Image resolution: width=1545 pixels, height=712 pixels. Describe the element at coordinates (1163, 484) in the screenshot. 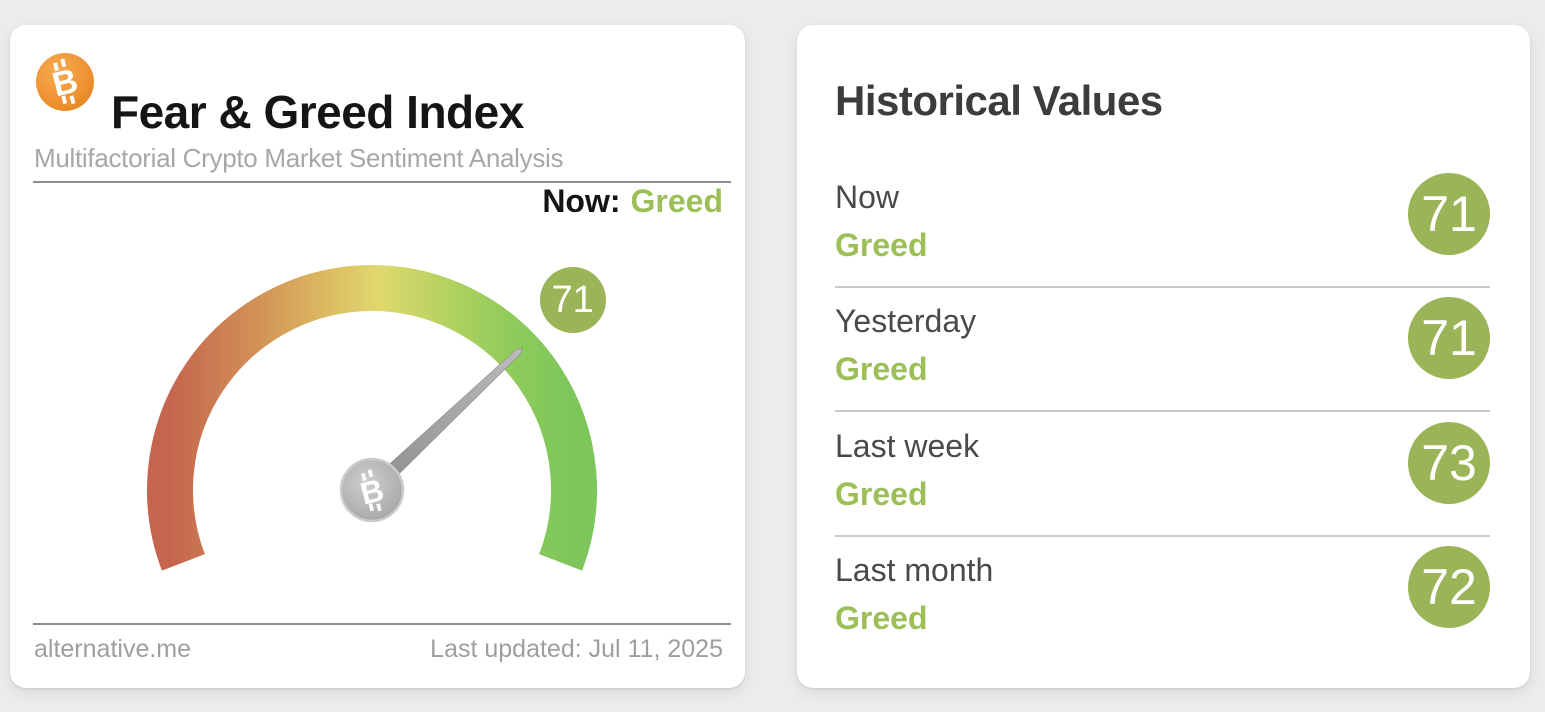

I see `history-row-last-week: Last week Greed 73` at that location.